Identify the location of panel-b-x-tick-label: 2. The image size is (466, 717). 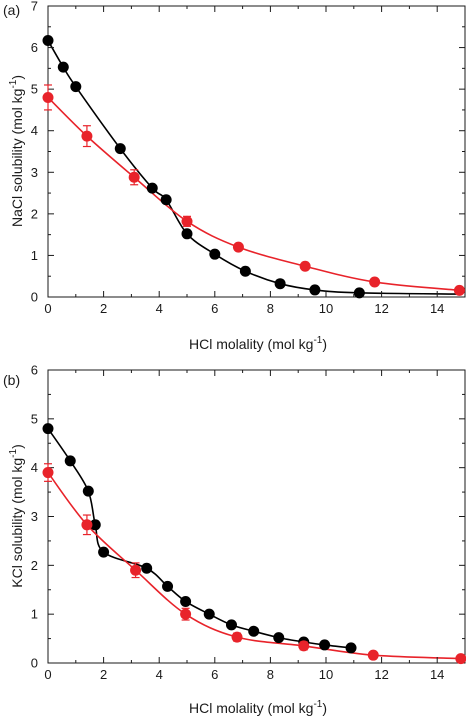
(103, 674).